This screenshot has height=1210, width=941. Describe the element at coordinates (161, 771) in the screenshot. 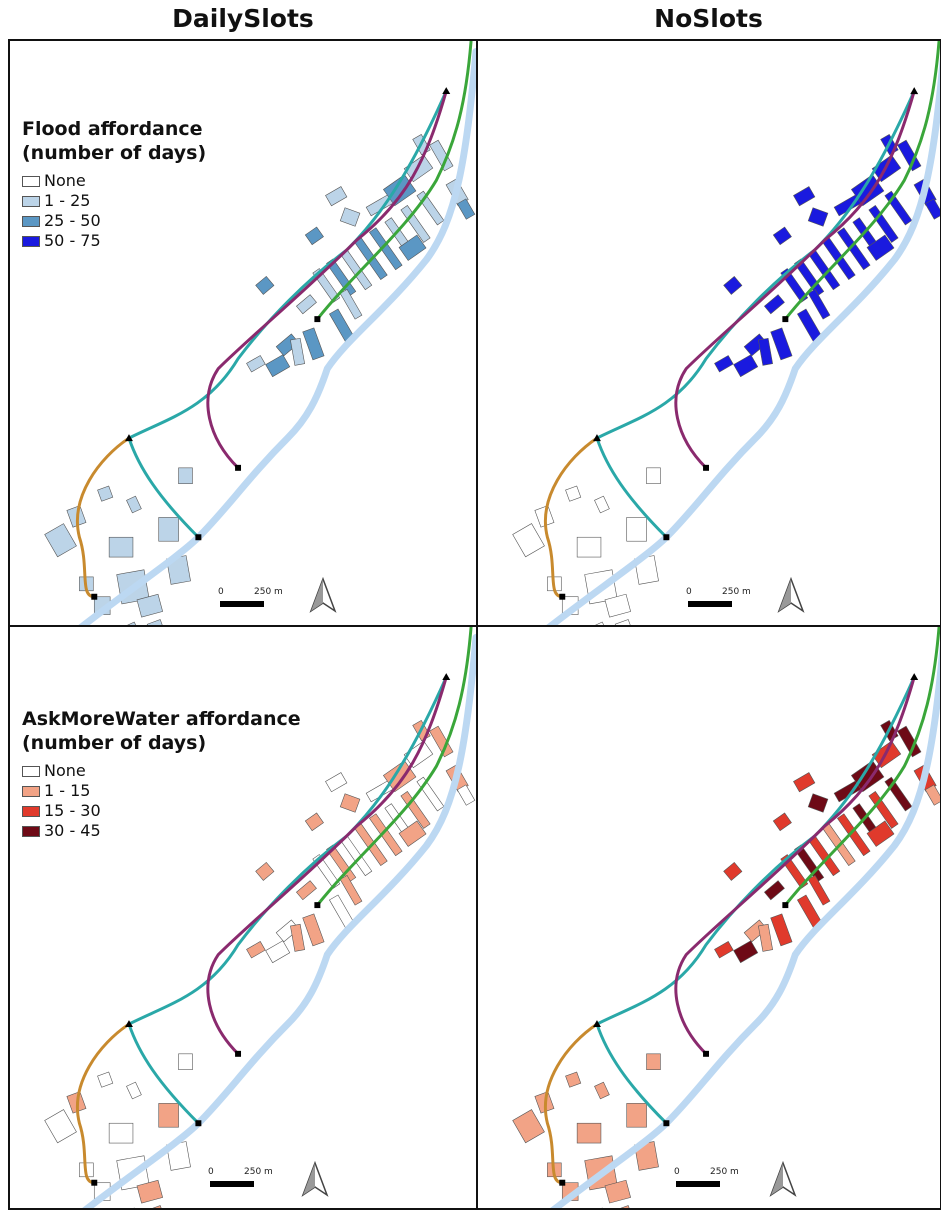

I see `legend-item-none: None` at that location.